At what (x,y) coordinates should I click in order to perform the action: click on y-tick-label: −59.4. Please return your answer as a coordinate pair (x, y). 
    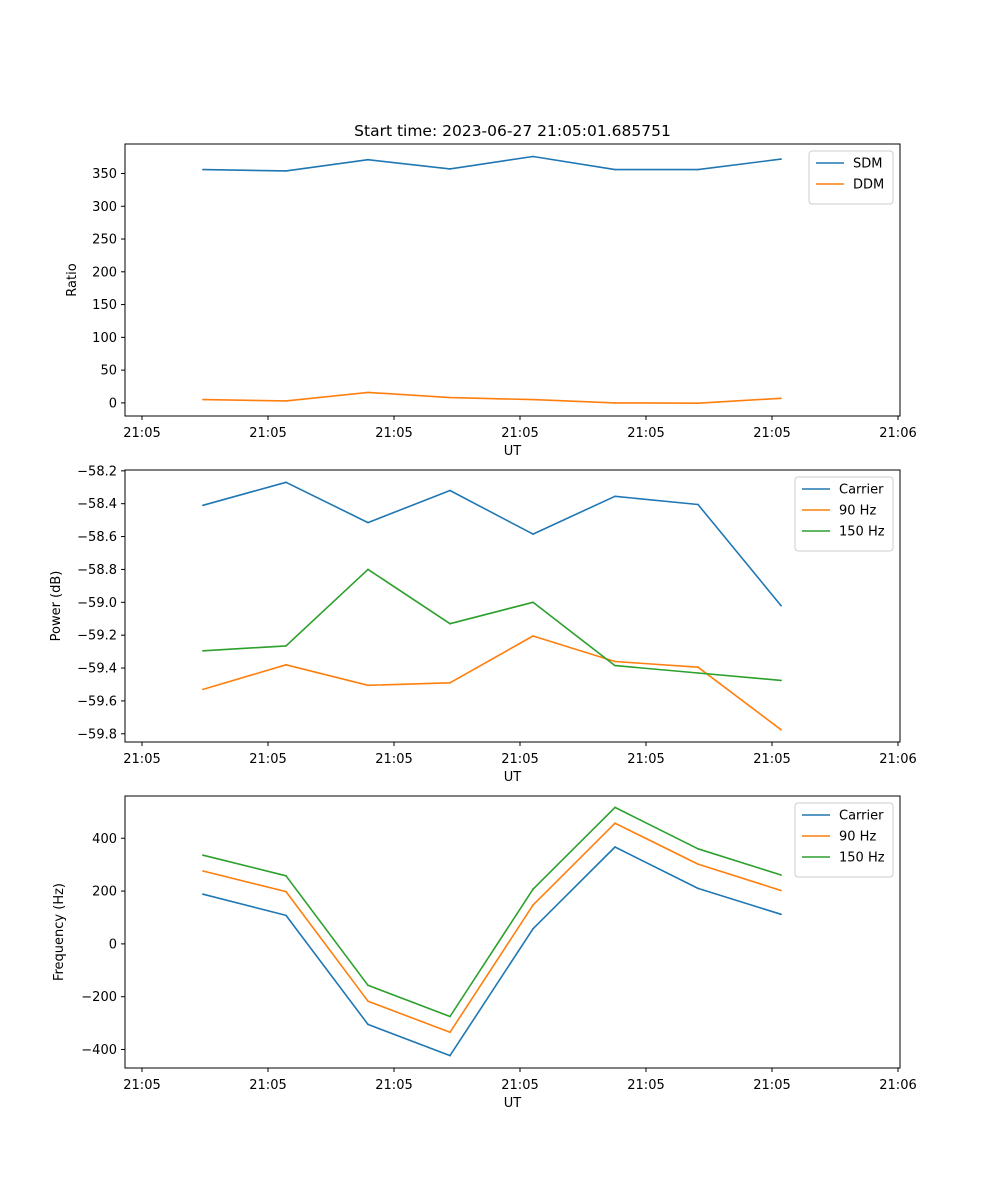
    Looking at the image, I should click on (97, 669).